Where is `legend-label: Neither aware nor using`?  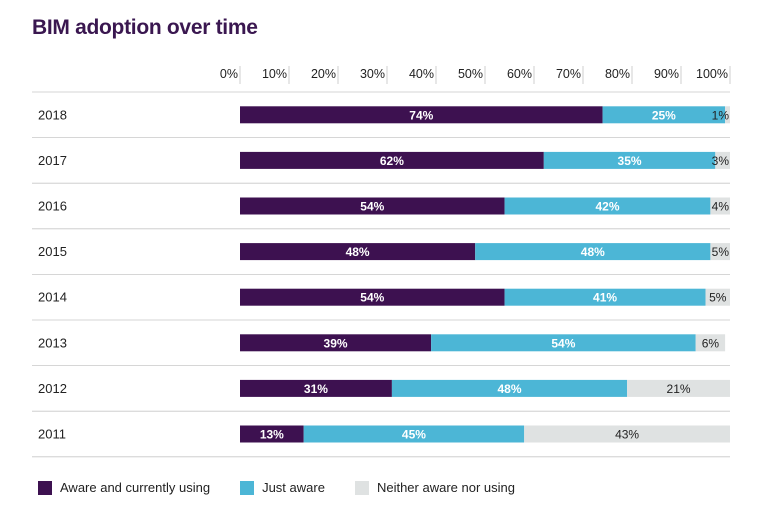 legend-label: Neither aware nor using is located at coordinates (445, 487).